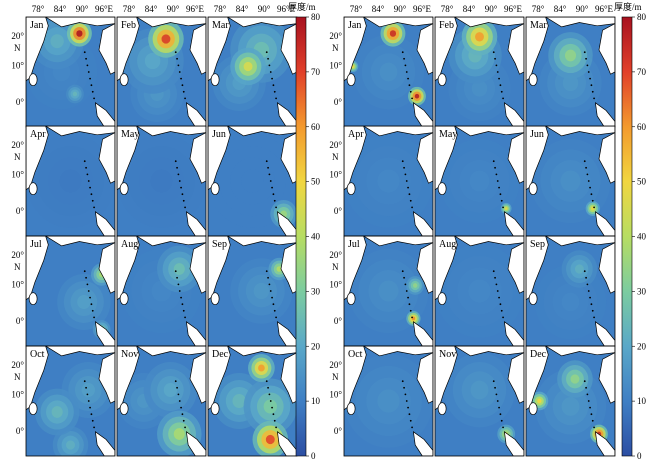  What do you see at coordinates (570, 181) in the screenshot?
I see `month-panel-jun: Jun` at bounding box center [570, 181].